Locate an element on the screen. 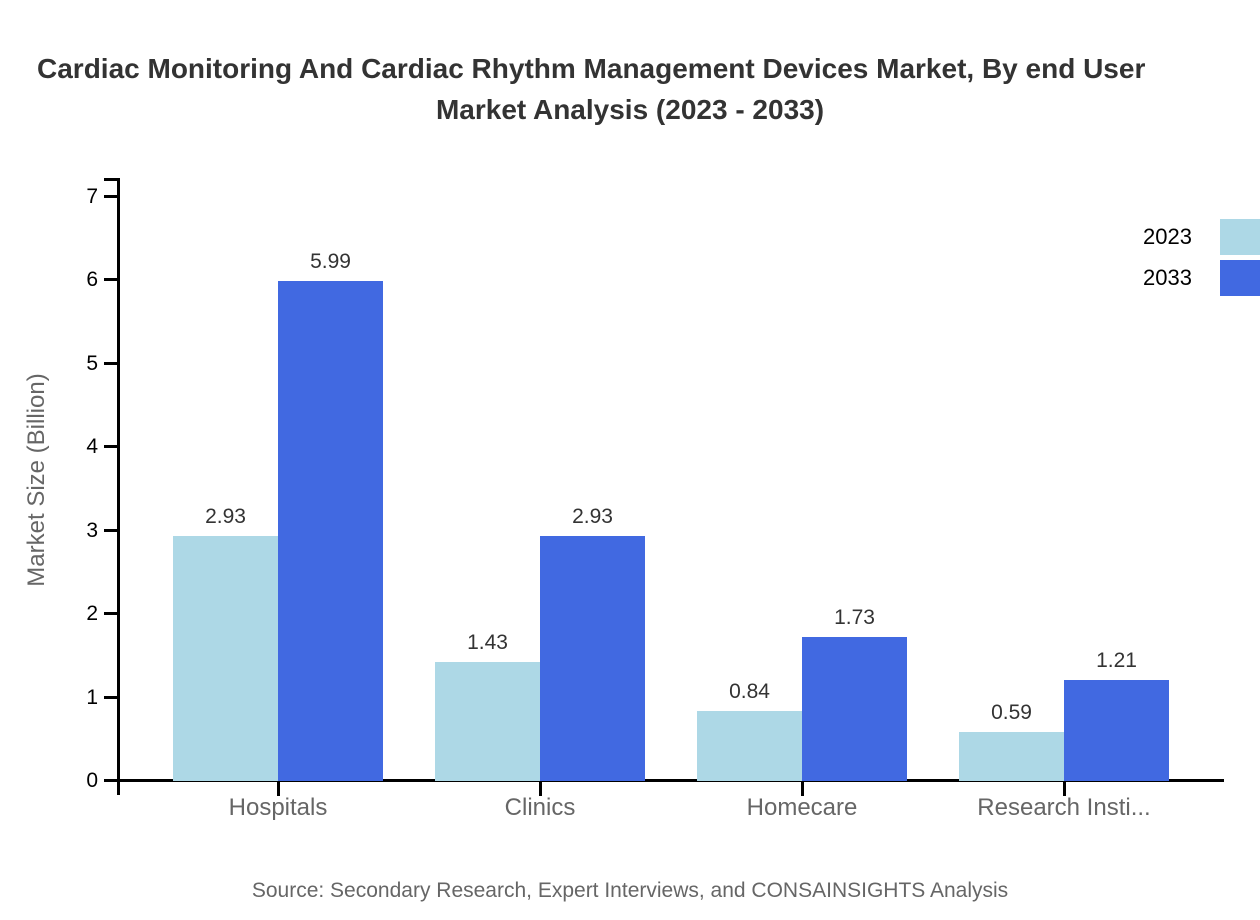 The height and width of the screenshot is (920, 1260). x-axis-line is located at coordinates (670, 780).